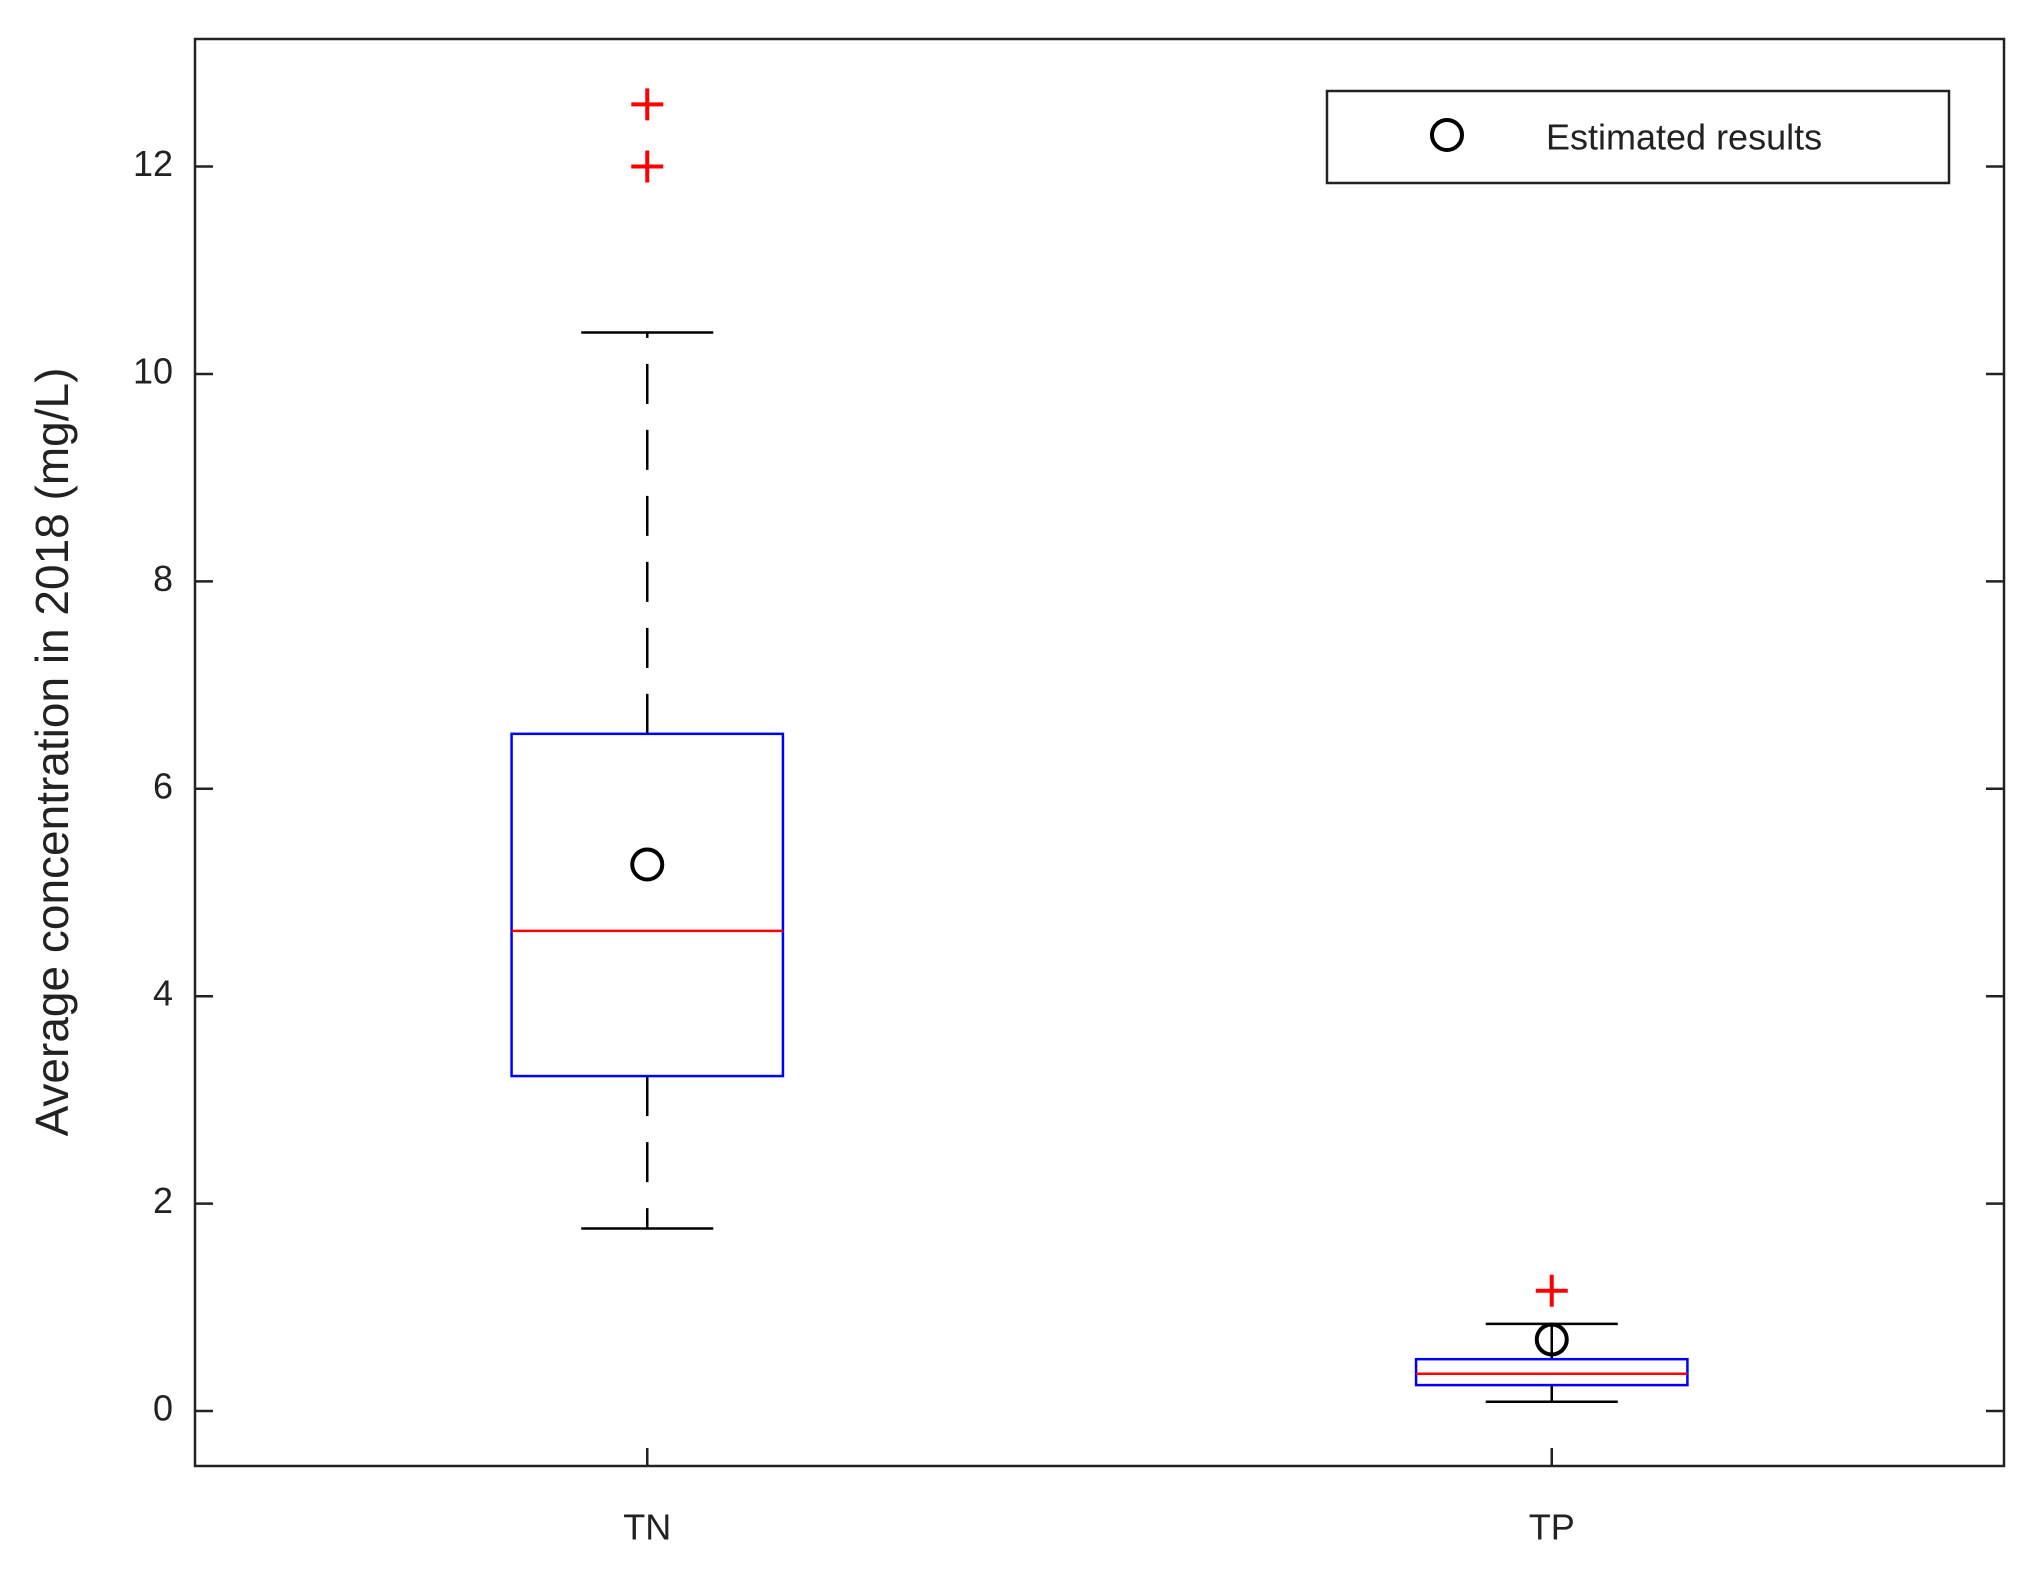  I want to click on legend-label: Estimated results, so click(1684, 137).